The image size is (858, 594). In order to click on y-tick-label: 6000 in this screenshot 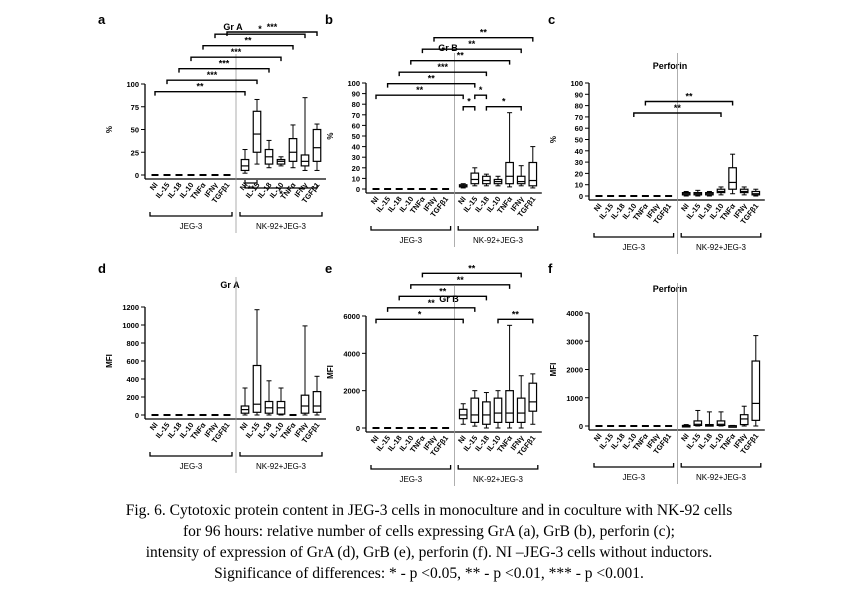, I will do `click(351, 316)`.